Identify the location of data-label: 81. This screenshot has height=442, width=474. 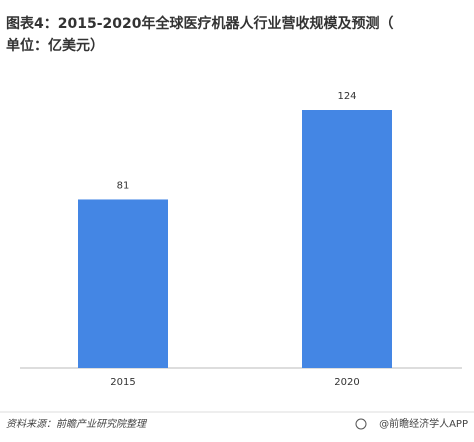
(123, 185).